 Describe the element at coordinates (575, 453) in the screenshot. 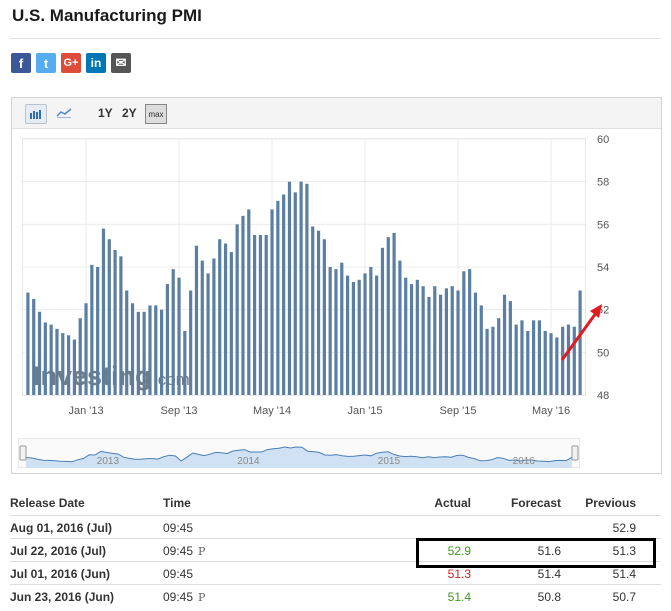

I see `navigator-right-handle` at that location.